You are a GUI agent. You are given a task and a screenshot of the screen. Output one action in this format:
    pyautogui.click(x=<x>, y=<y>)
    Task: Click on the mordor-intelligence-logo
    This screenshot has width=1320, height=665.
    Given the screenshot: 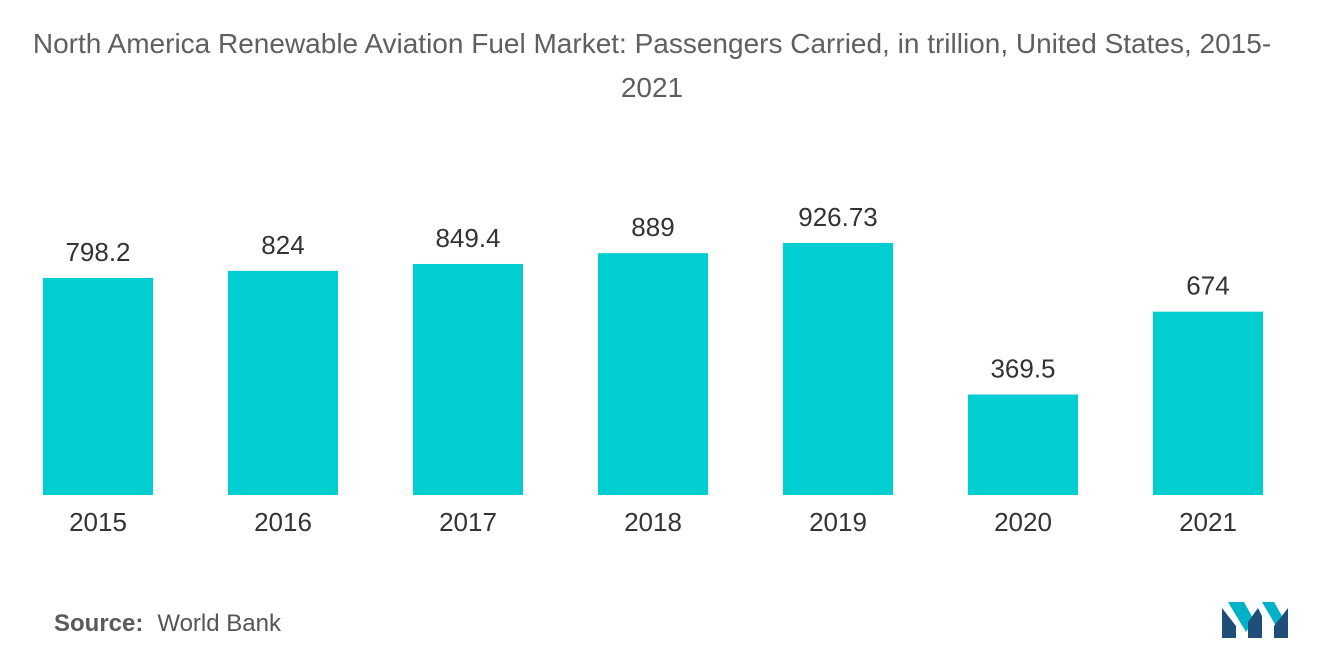 What is the action you would take?
    pyautogui.click(x=1255, y=620)
    